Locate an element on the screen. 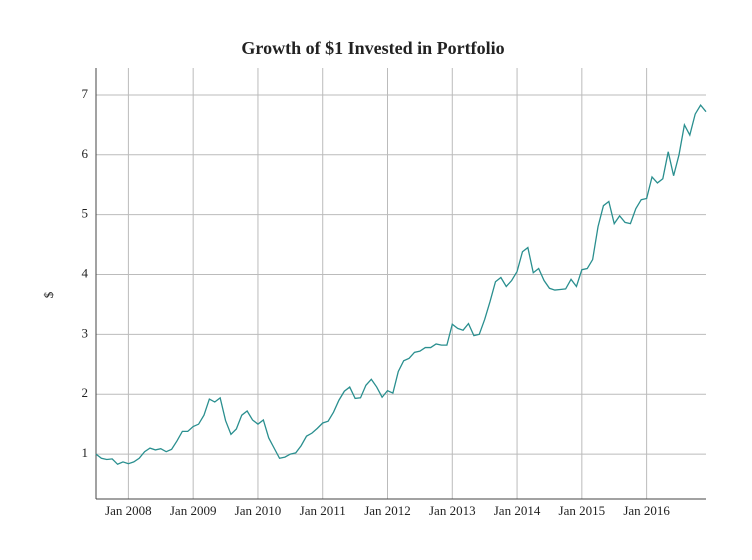 The height and width of the screenshot is (560, 752). y-tick-label: 4 is located at coordinates (85, 273).